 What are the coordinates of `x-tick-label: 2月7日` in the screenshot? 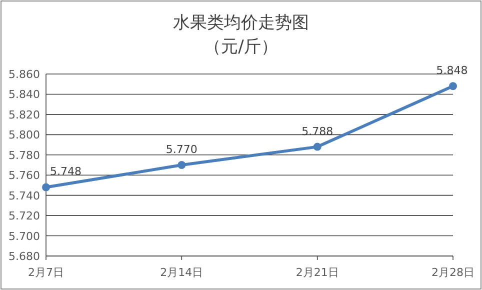 It's located at (46, 272).